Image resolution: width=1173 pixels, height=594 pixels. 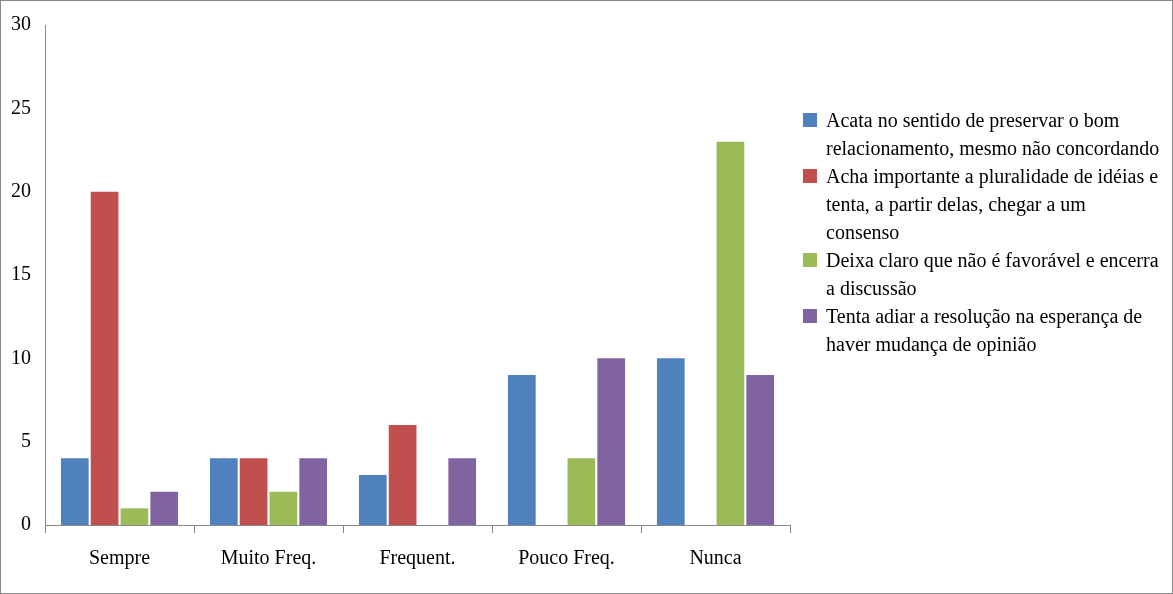 What do you see at coordinates (268, 558) in the screenshot?
I see `x-tick-label: Muito Freq.` at bounding box center [268, 558].